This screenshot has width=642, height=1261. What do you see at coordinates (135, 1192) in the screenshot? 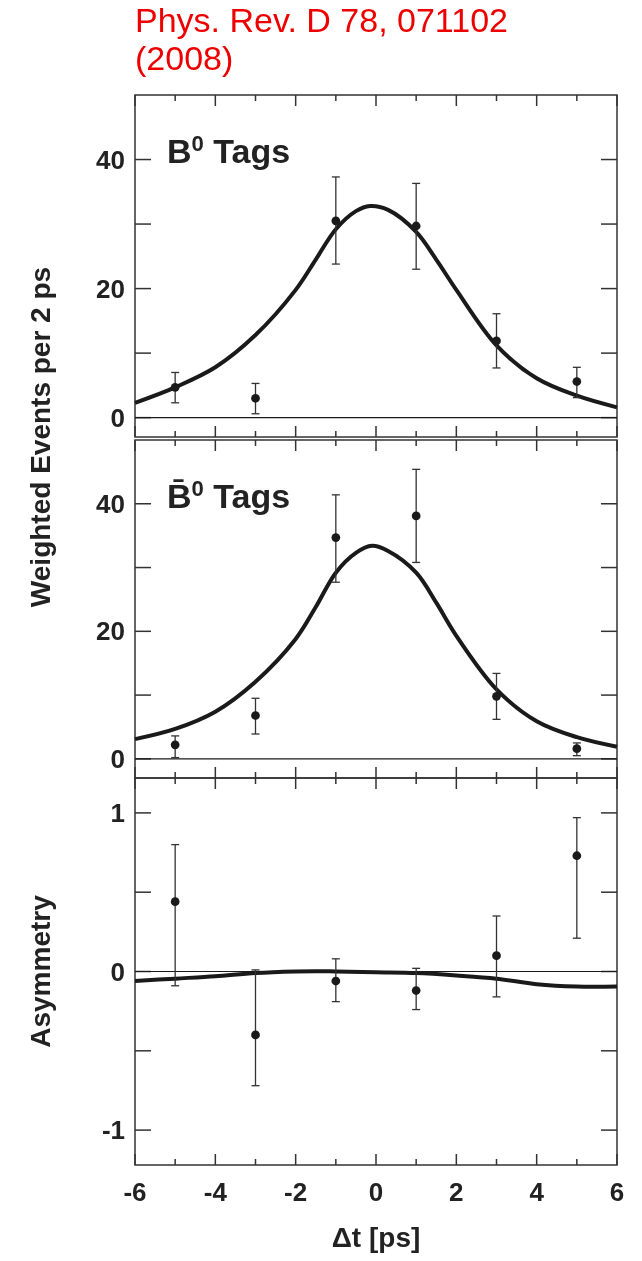
I see `x-tick-label: -6` at bounding box center [135, 1192].